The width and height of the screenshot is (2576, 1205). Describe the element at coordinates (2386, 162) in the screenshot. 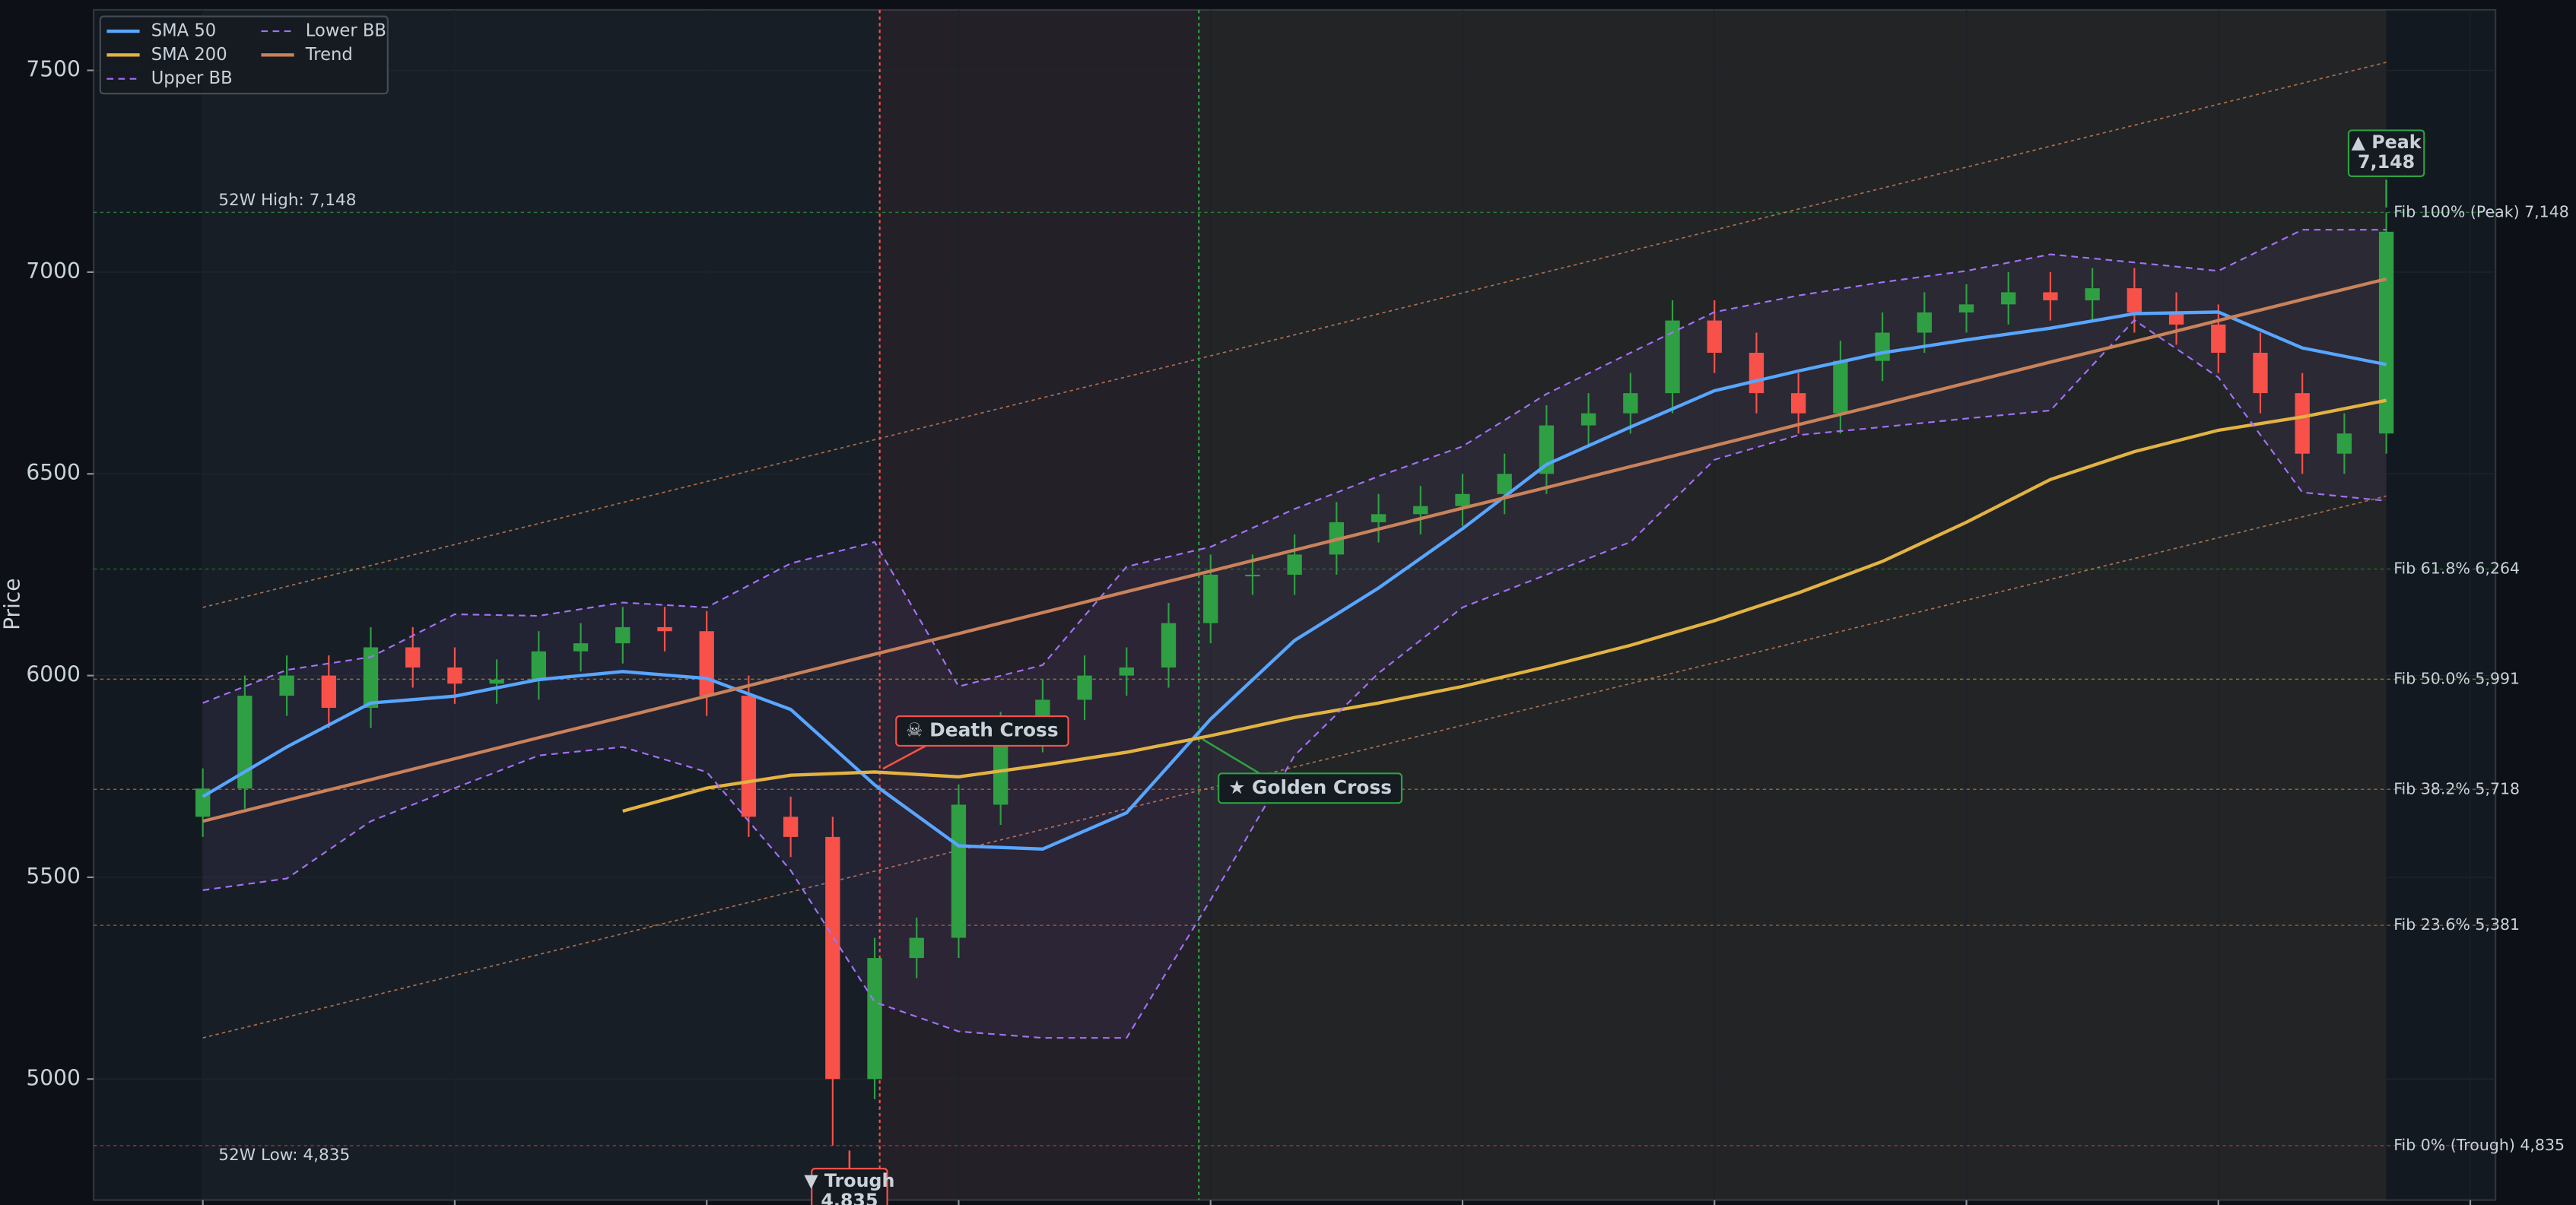

I see `extreme-value: 7,148` at that location.